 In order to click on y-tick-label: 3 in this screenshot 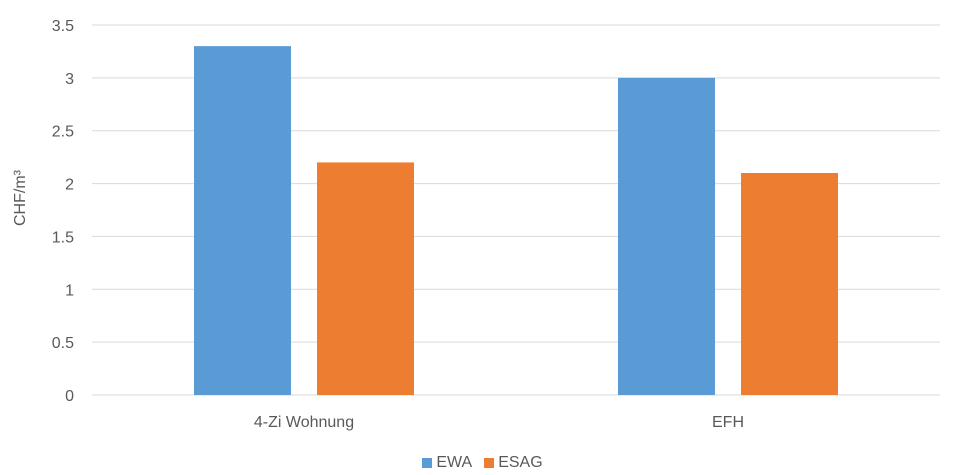, I will do `click(69, 79)`.